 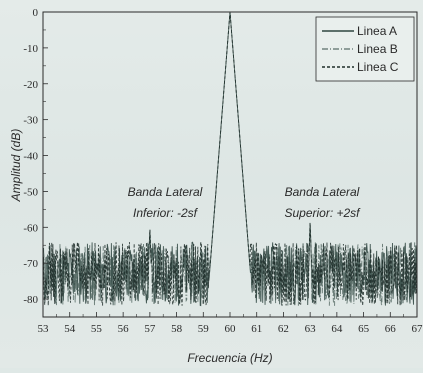 I want to click on y-tick-label: -80, so click(x=30, y=300).